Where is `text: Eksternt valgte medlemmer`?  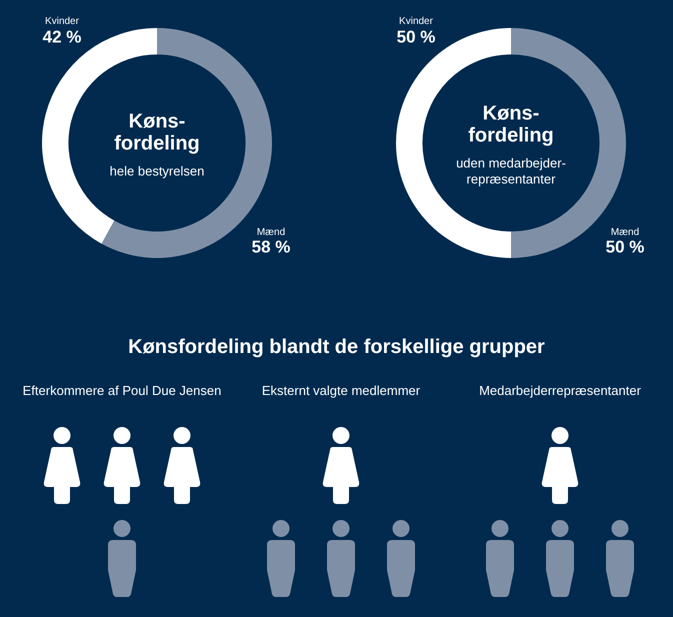 text: Eksternt valgte medlemmer is located at coordinates (341, 391).